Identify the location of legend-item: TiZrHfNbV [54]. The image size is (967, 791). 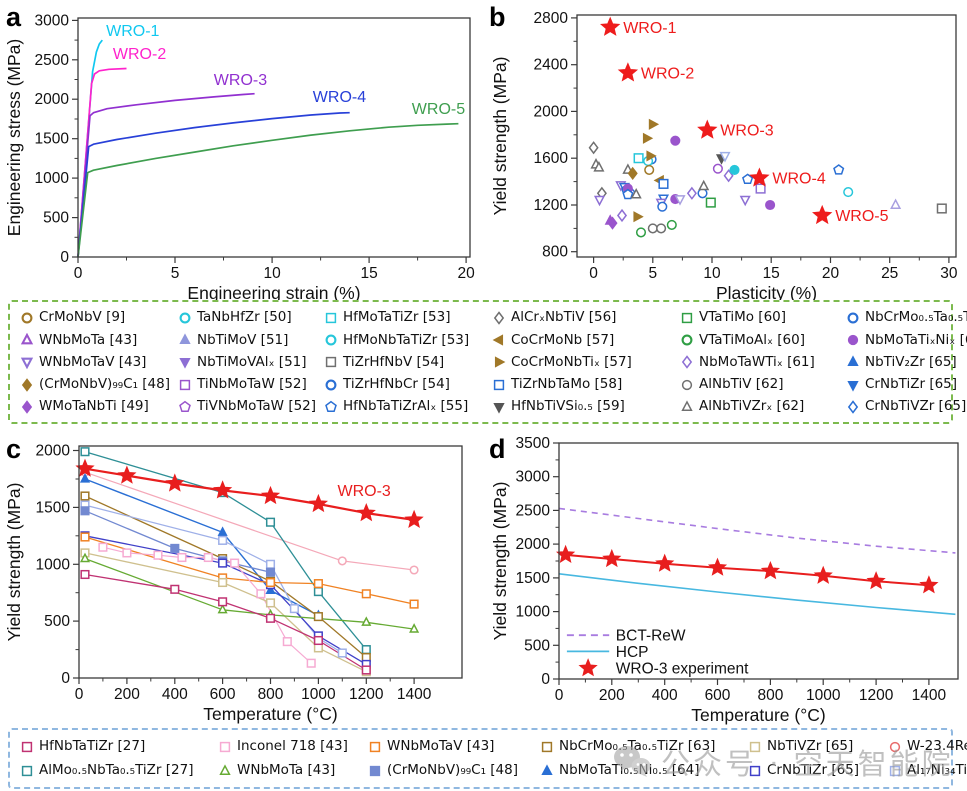
(408, 362).